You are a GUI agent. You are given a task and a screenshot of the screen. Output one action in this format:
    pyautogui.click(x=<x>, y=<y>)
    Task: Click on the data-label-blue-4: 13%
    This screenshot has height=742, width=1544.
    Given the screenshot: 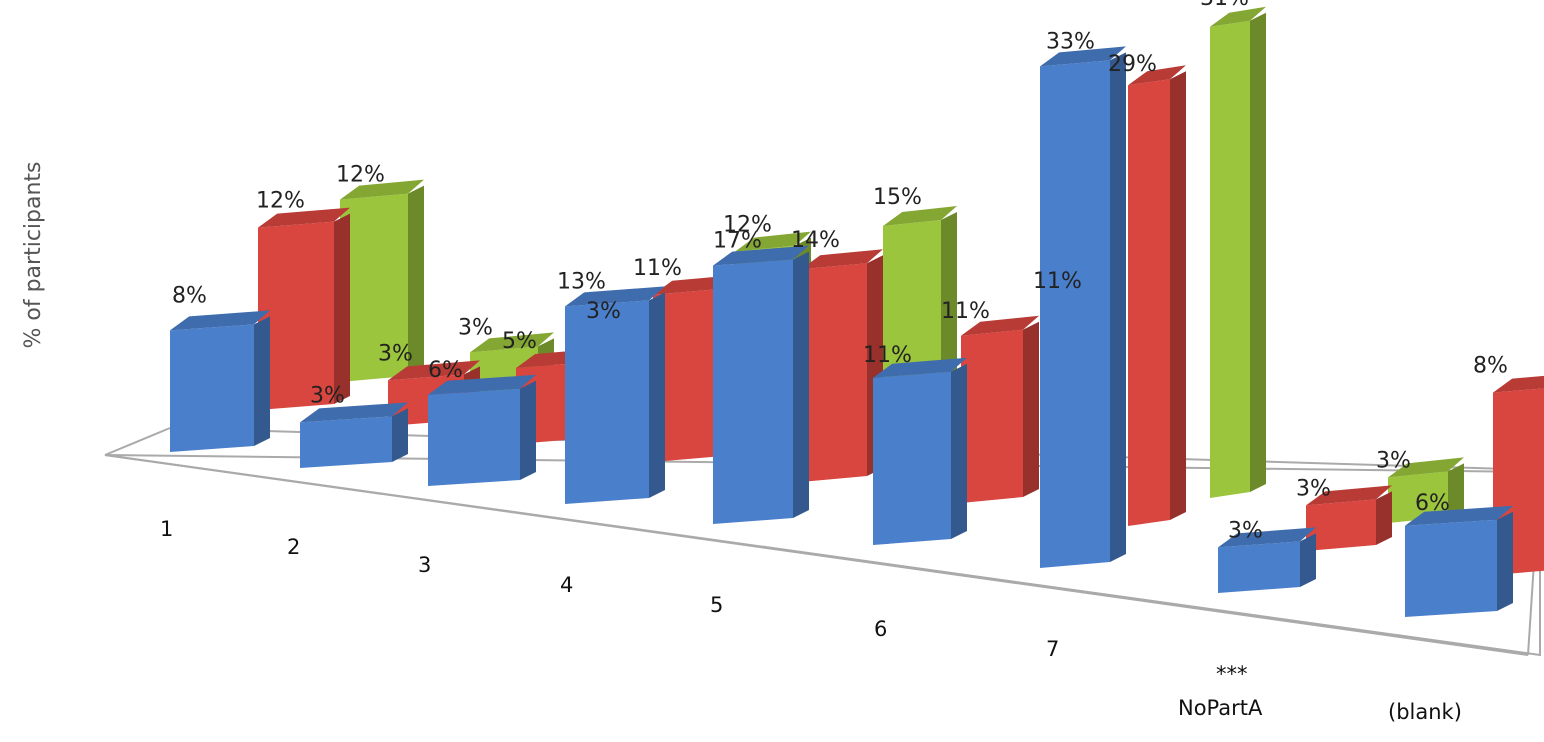 What is the action you would take?
    pyautogui.click(x=581, y=281)
    